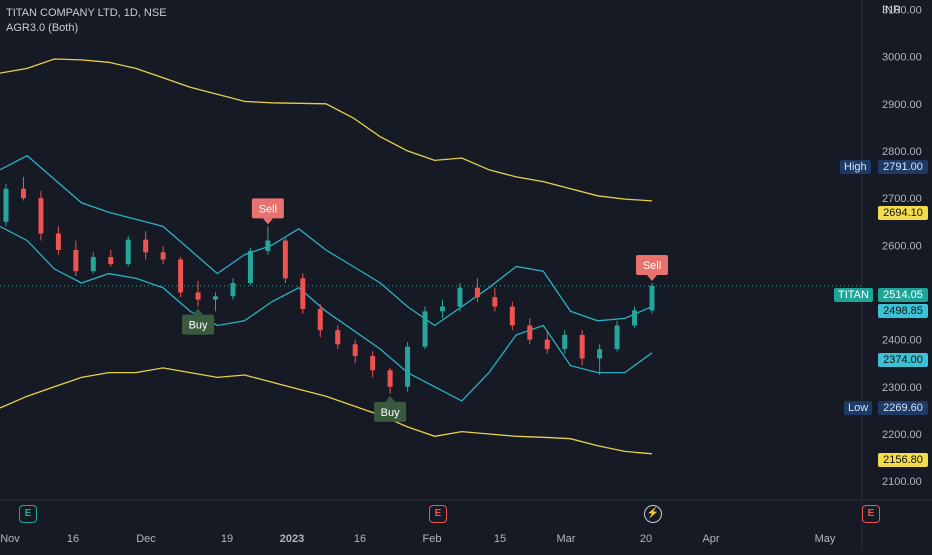  Describe the element at coordinates (653, 514) in the screenshot. I see `dividend-icon: ⚡` at that location.